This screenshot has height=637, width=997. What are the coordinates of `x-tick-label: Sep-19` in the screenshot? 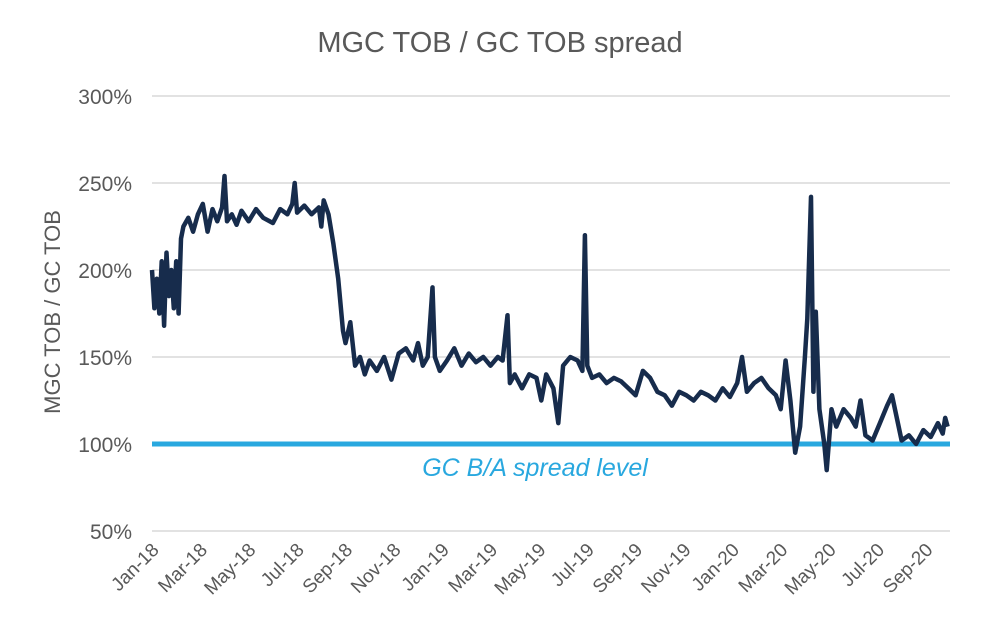 It's located at (618, 569).